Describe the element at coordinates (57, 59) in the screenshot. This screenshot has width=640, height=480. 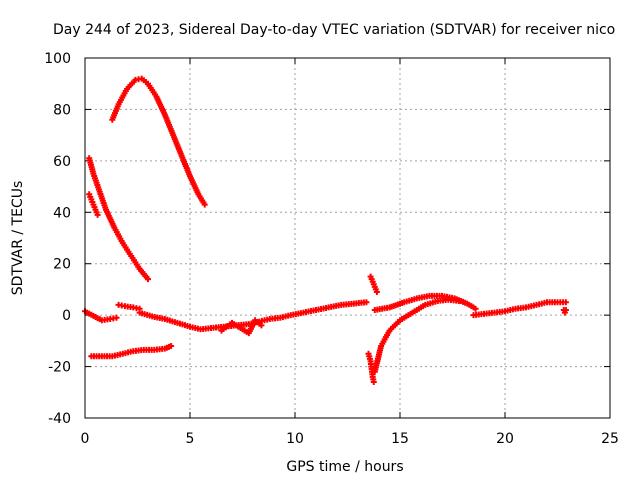
I see `y-tick-label: 100` at that location.